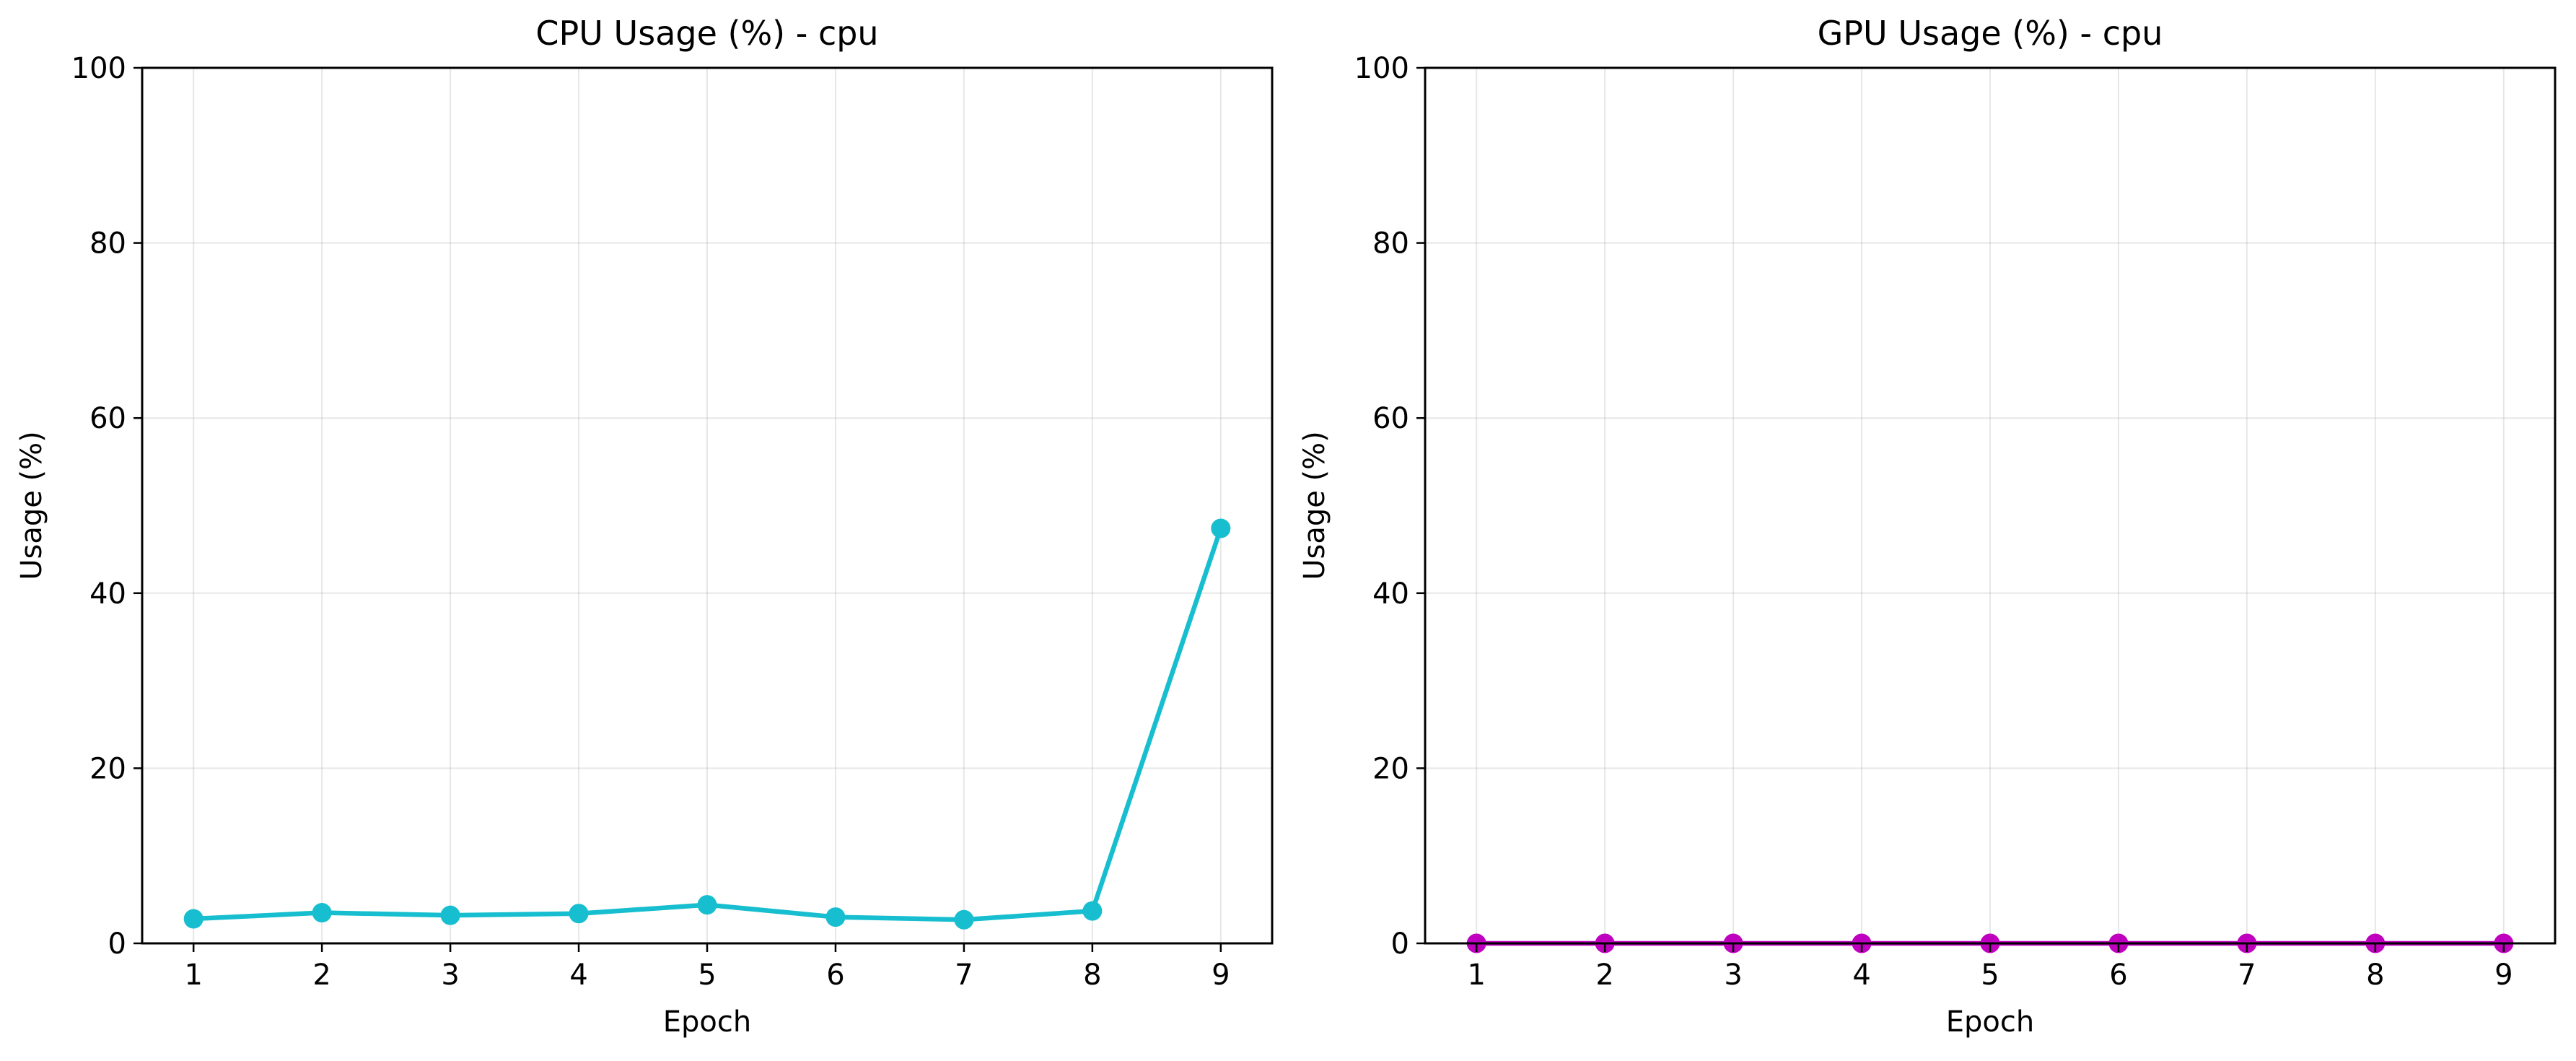 The width and height of the screenshot is (2576, 1061). What do you see at coordinates (1990, 33) in the screenshot?
I see `chart-title: GPU Usage (%) - cpu` at bounding box center [1990, 33].